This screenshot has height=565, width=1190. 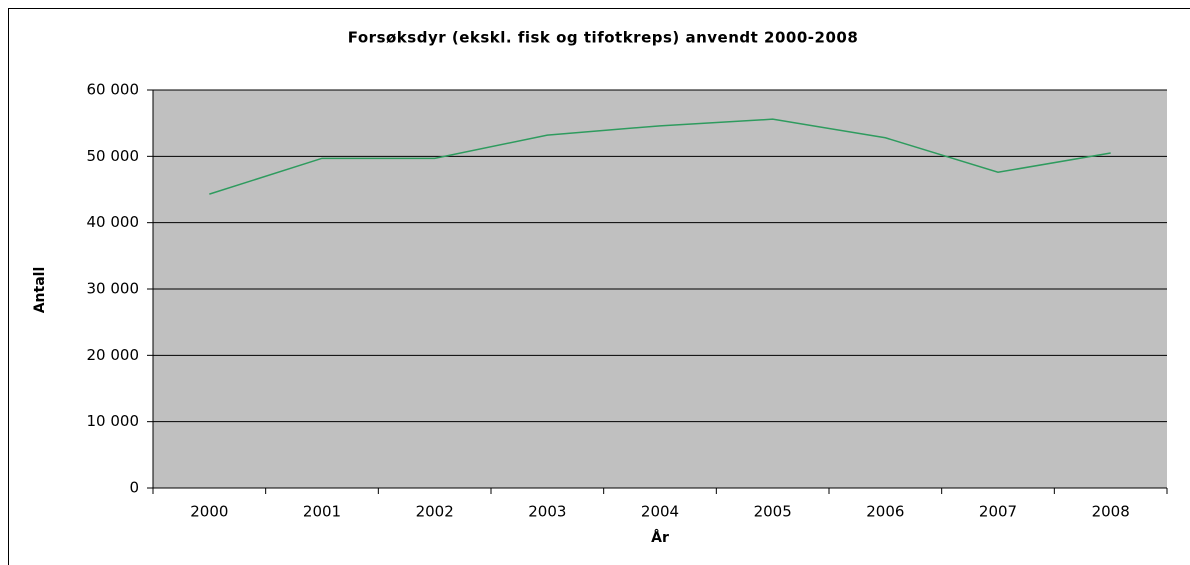 I want to click on y-tick-label: 30 000, so click(x=113, y=289).